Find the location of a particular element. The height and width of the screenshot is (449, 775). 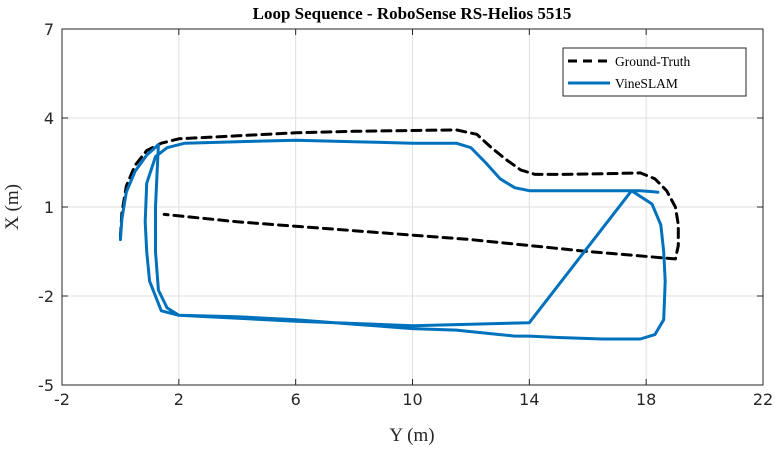

legend-label-ground-truth: Ground-Truth is located at coordinates (653, 61).